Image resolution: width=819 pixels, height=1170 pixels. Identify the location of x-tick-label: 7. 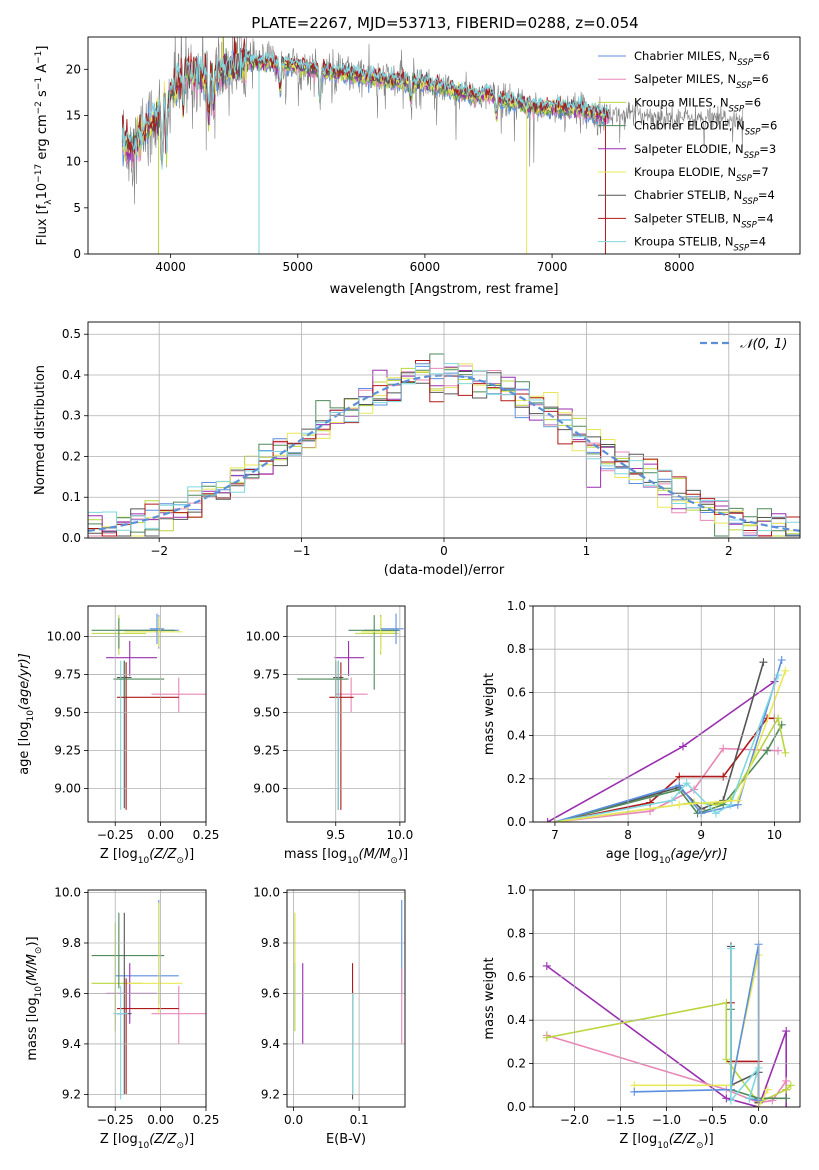
(555, 835).